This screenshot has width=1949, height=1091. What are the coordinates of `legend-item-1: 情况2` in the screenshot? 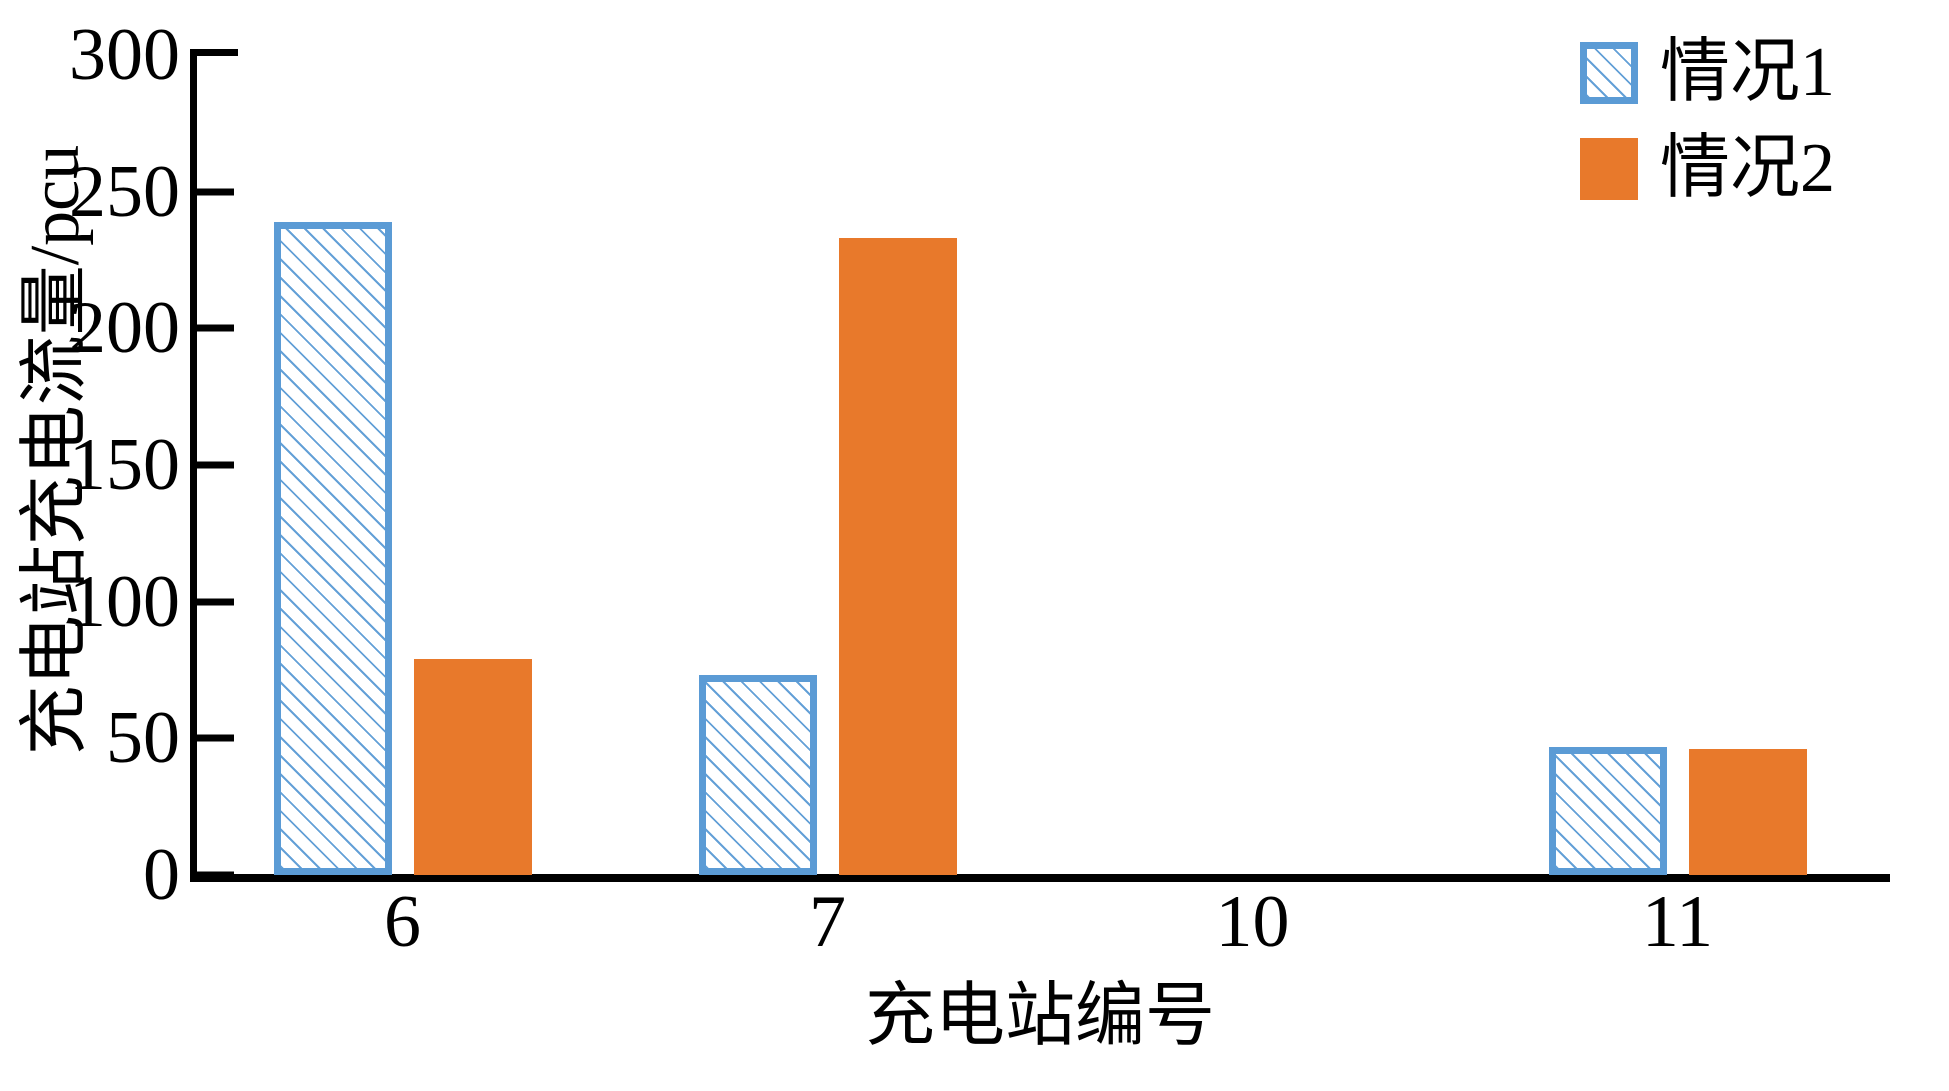 It's located at (1707, 169).